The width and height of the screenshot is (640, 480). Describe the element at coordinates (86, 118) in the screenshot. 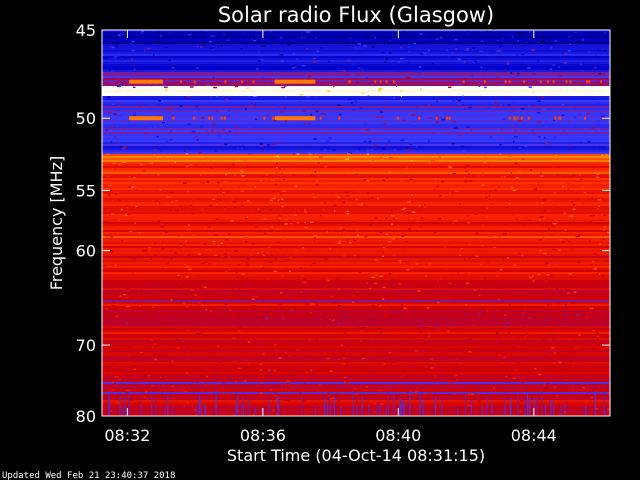

I see `y-tick-label: 50` at that location.